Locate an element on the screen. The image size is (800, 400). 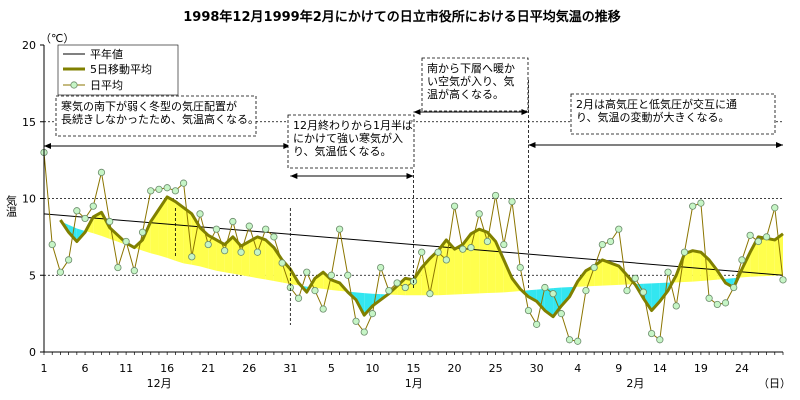
x-tick-label: 31 is located at coordinates (290, 368).